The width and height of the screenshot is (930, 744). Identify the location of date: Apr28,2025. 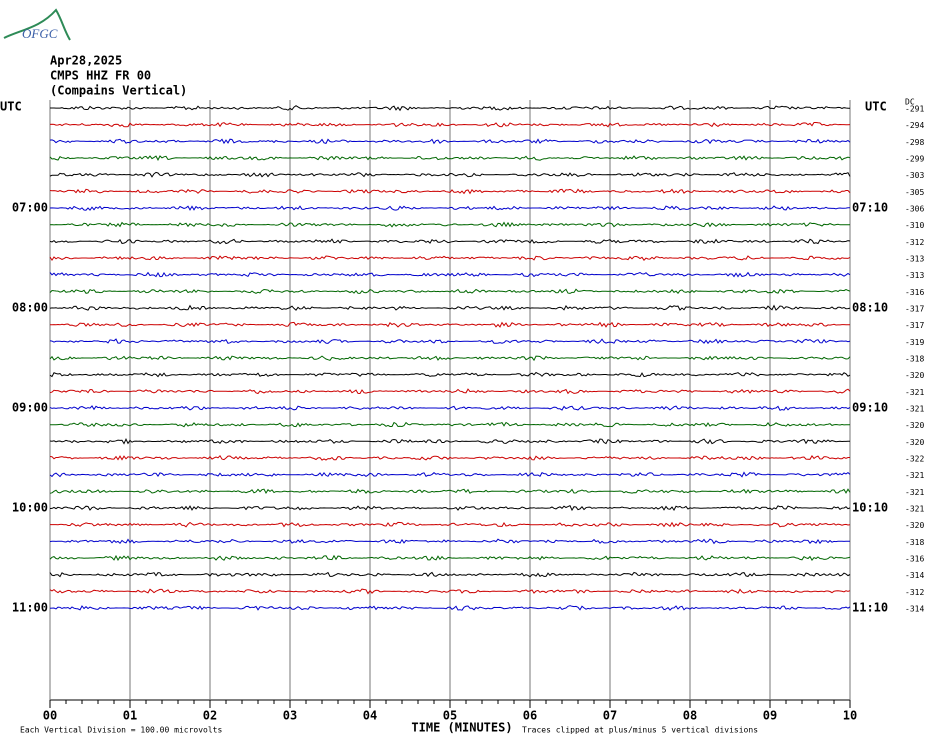
(86, 61).